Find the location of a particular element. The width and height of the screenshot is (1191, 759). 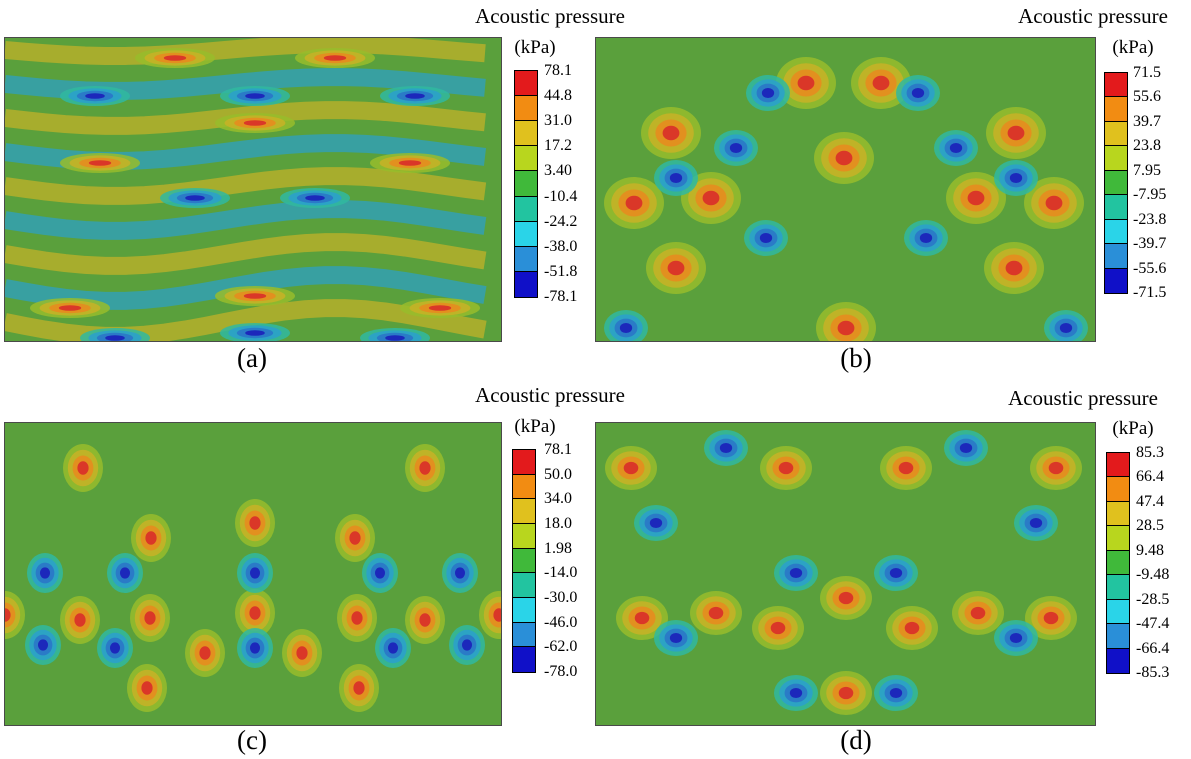

colorbar-tick-label: -71.5 is located at coordinates (1150, 292).